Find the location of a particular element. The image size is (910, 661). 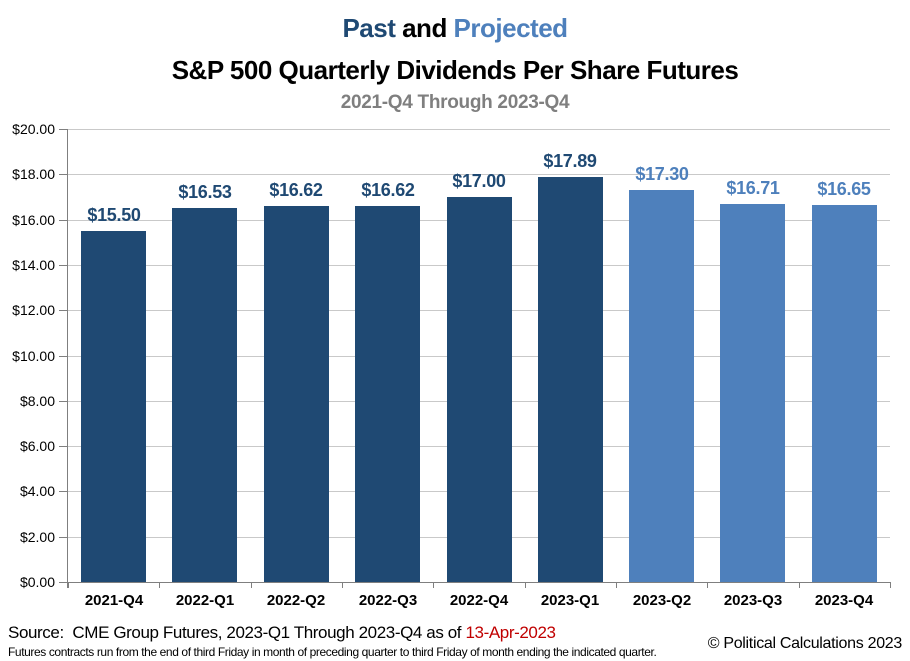

x-axis-category-label: 2021-Q4 is located at coordinates (114, 600).